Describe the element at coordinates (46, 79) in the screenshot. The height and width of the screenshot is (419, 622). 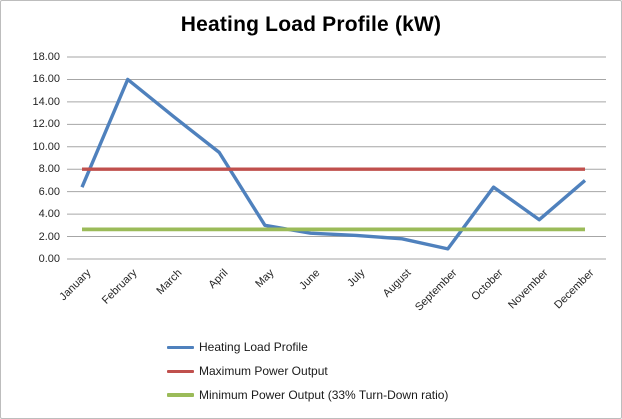
I see `y-tick-label: 16.00` at that location.